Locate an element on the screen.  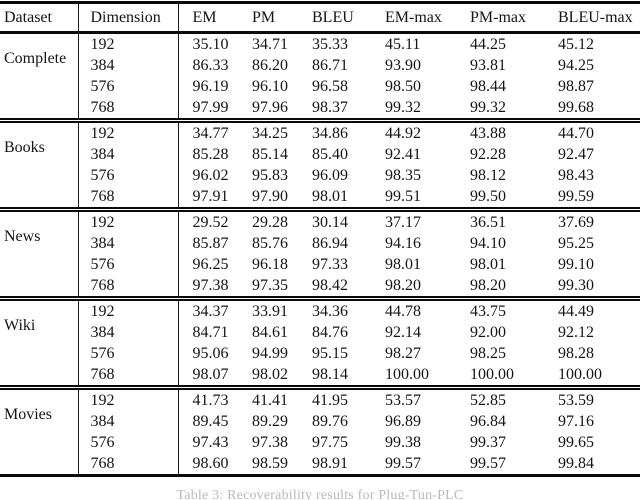
value-cell-em-max: 92.14 is located at coordinates (403, 332).